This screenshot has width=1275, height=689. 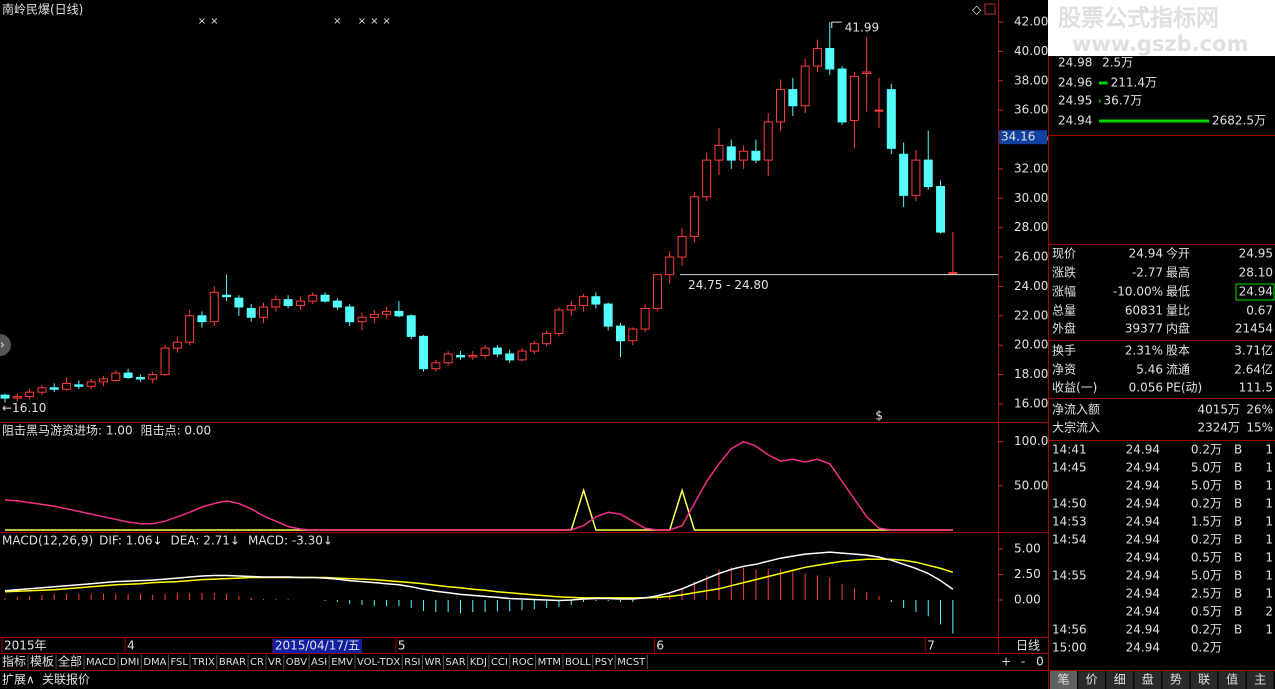 I want to click on window-icons: ◇, so click(x=977, y=10).